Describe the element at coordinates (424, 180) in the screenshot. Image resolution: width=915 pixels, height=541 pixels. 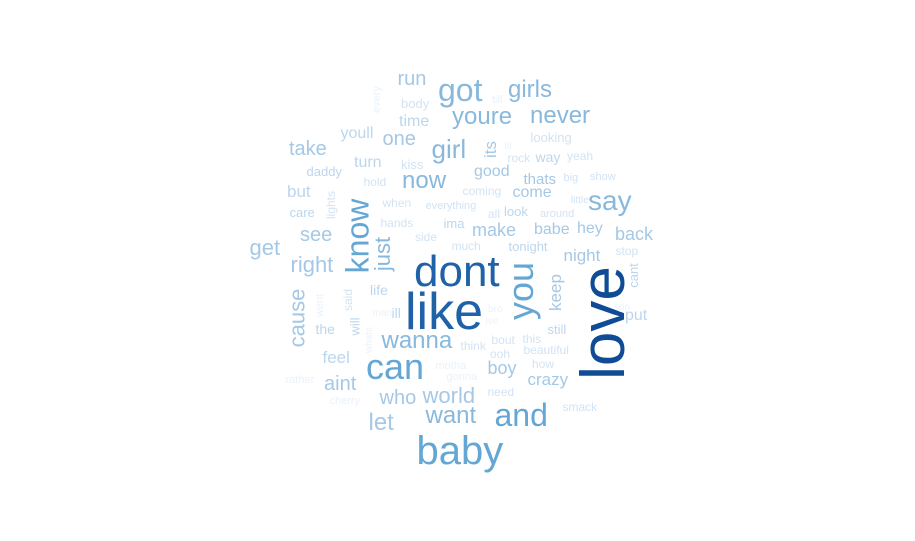
I see `word-now: now` at that location.